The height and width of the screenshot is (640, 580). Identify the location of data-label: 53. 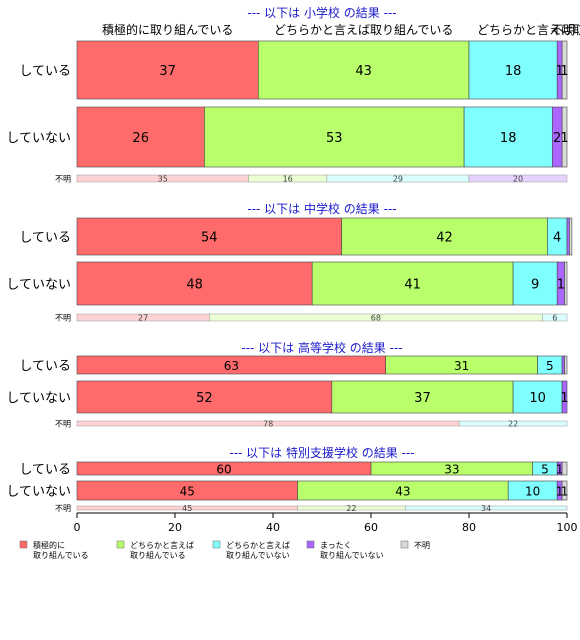
(334, 138).